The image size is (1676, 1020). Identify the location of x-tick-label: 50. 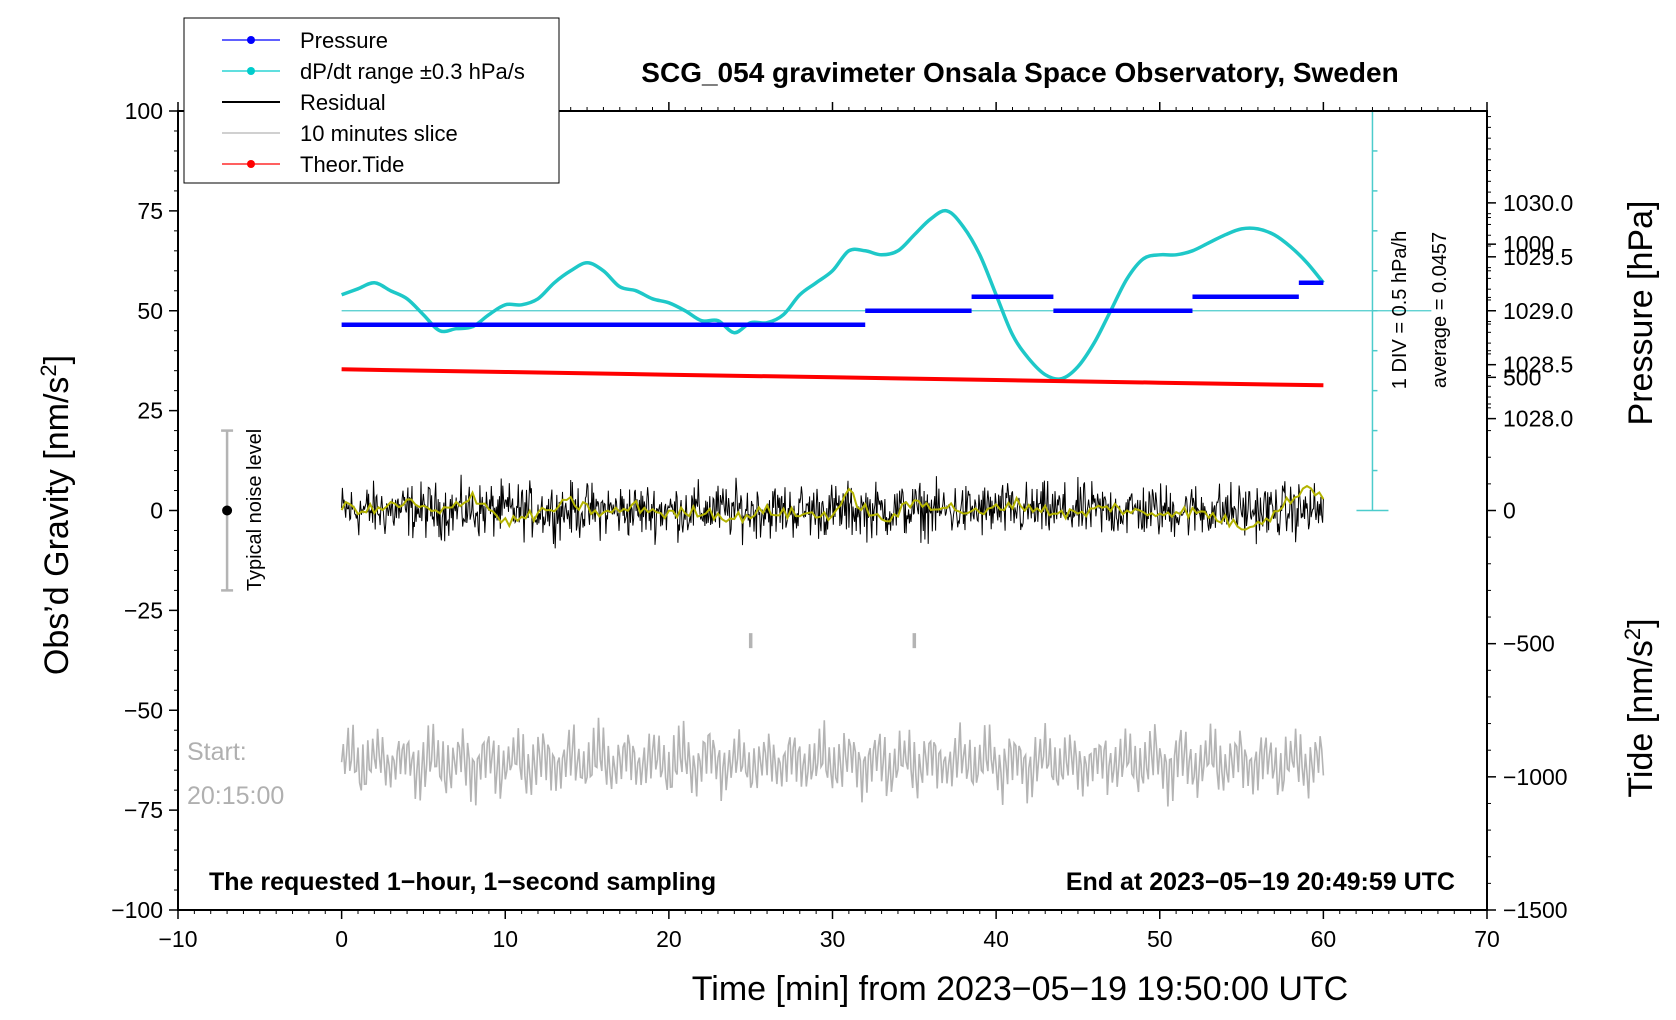
(1160, 939).